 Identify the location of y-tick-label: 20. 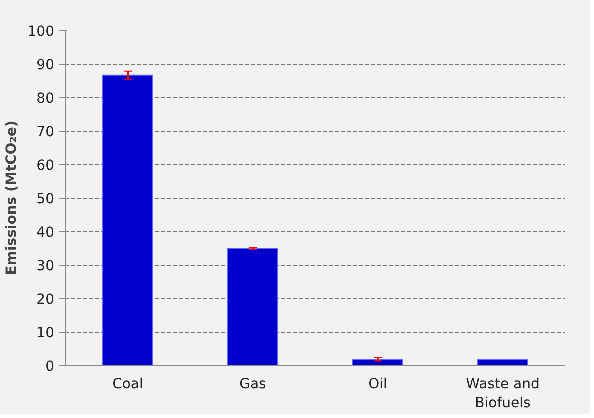
(45, 300).